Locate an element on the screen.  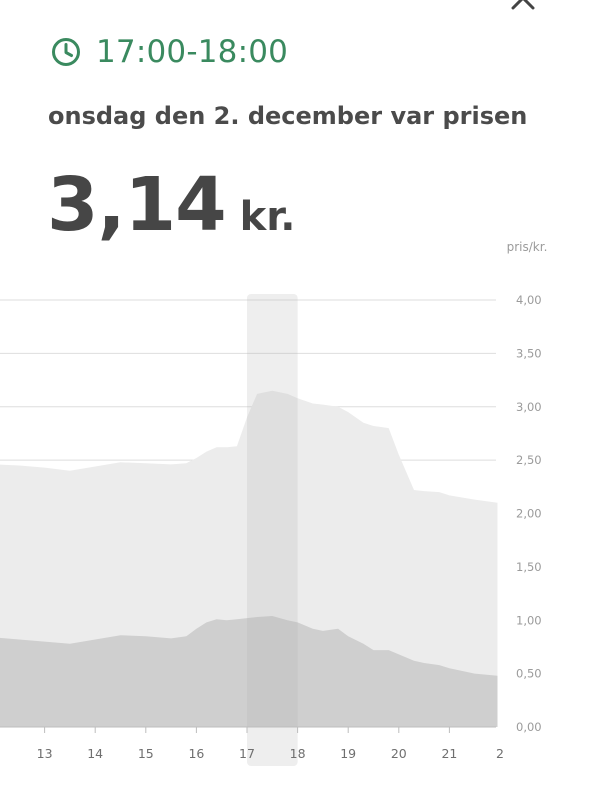
date-text: onsdag den 2. december var prisen is located at coordinates (288, 116).